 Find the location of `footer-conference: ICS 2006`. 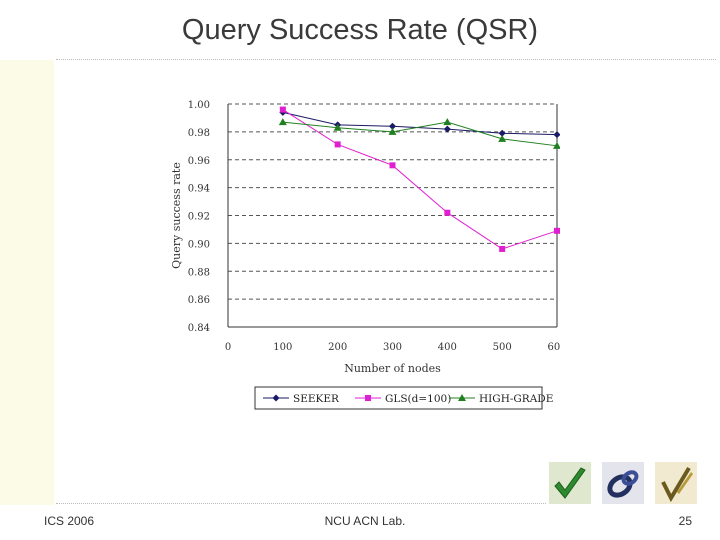

footer-conference: ICS 2006 is located at coordinates (69, 521).